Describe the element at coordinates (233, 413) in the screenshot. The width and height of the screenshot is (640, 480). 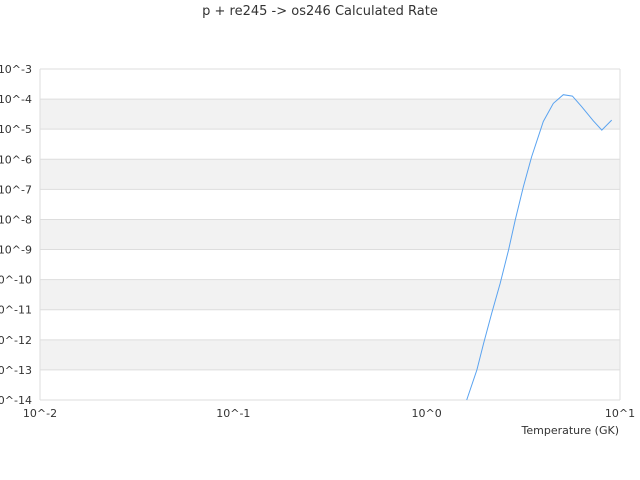
I see `x-tick-label: 10^-1` at that location.